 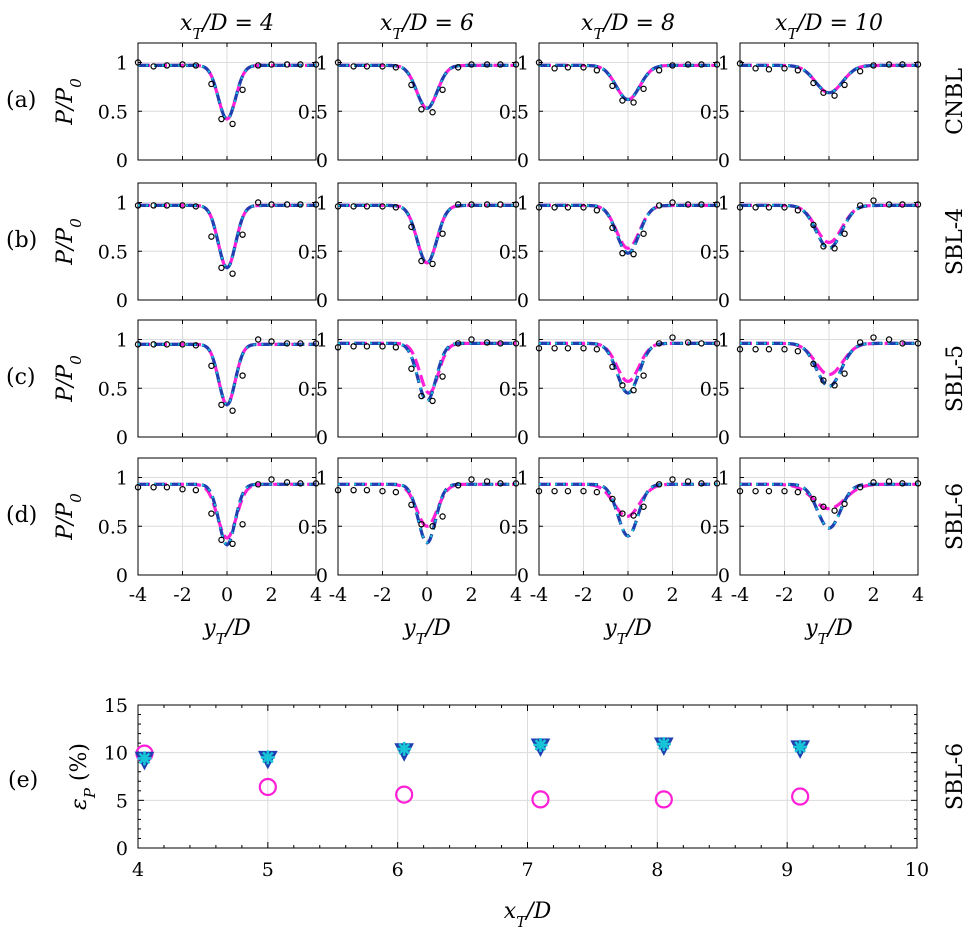 I want to click on column-header-2: xT/D = 6, so click(x=427, y=27).